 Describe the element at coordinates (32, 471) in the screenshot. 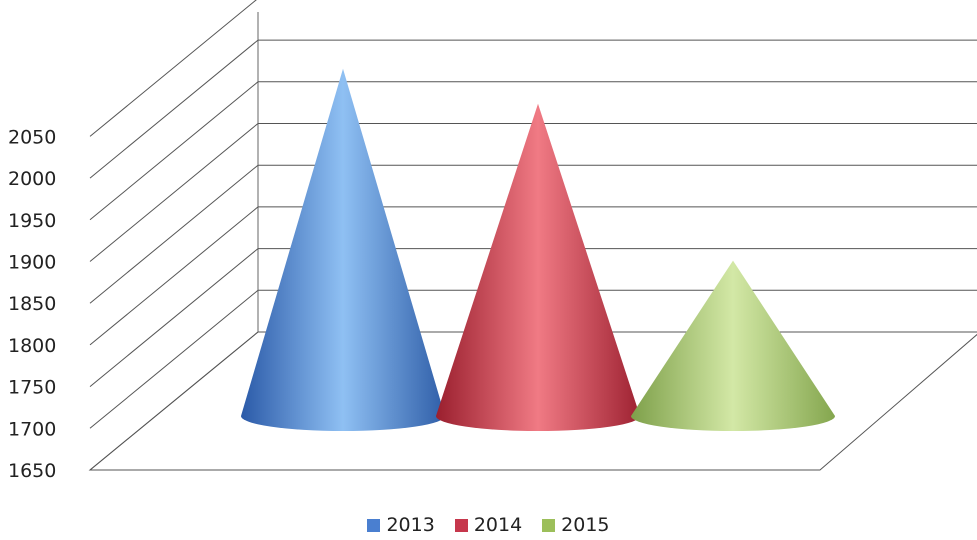

I see `y-tick-label: 1650` at that location.